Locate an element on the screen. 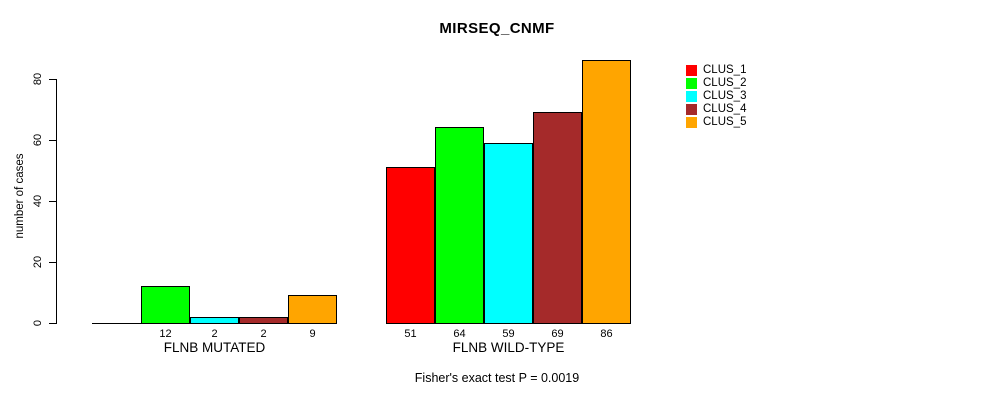 Image resolution: width=990 pixels, height=400 pixels. bar-clus_3-mutated is located at coordinates (214, 320).